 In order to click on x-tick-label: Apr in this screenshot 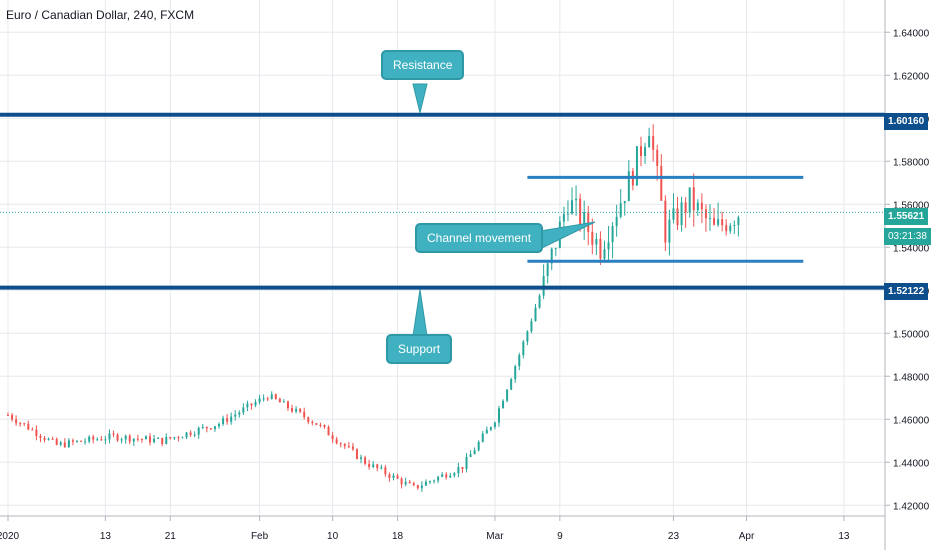, I will do `click(747, 536)`.